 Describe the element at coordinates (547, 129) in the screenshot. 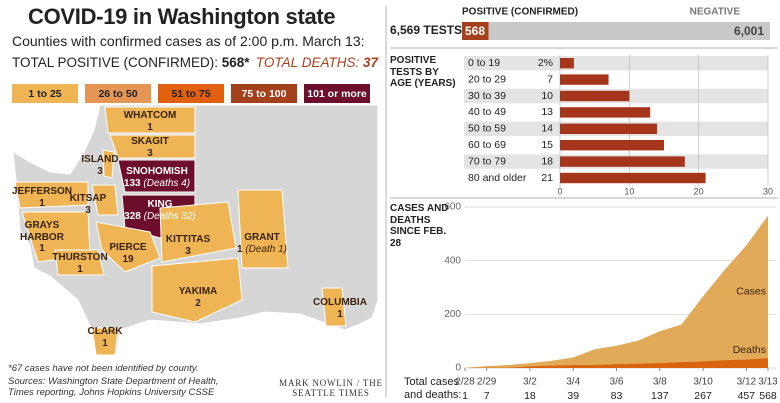

I see `value-label: 14` at that location.